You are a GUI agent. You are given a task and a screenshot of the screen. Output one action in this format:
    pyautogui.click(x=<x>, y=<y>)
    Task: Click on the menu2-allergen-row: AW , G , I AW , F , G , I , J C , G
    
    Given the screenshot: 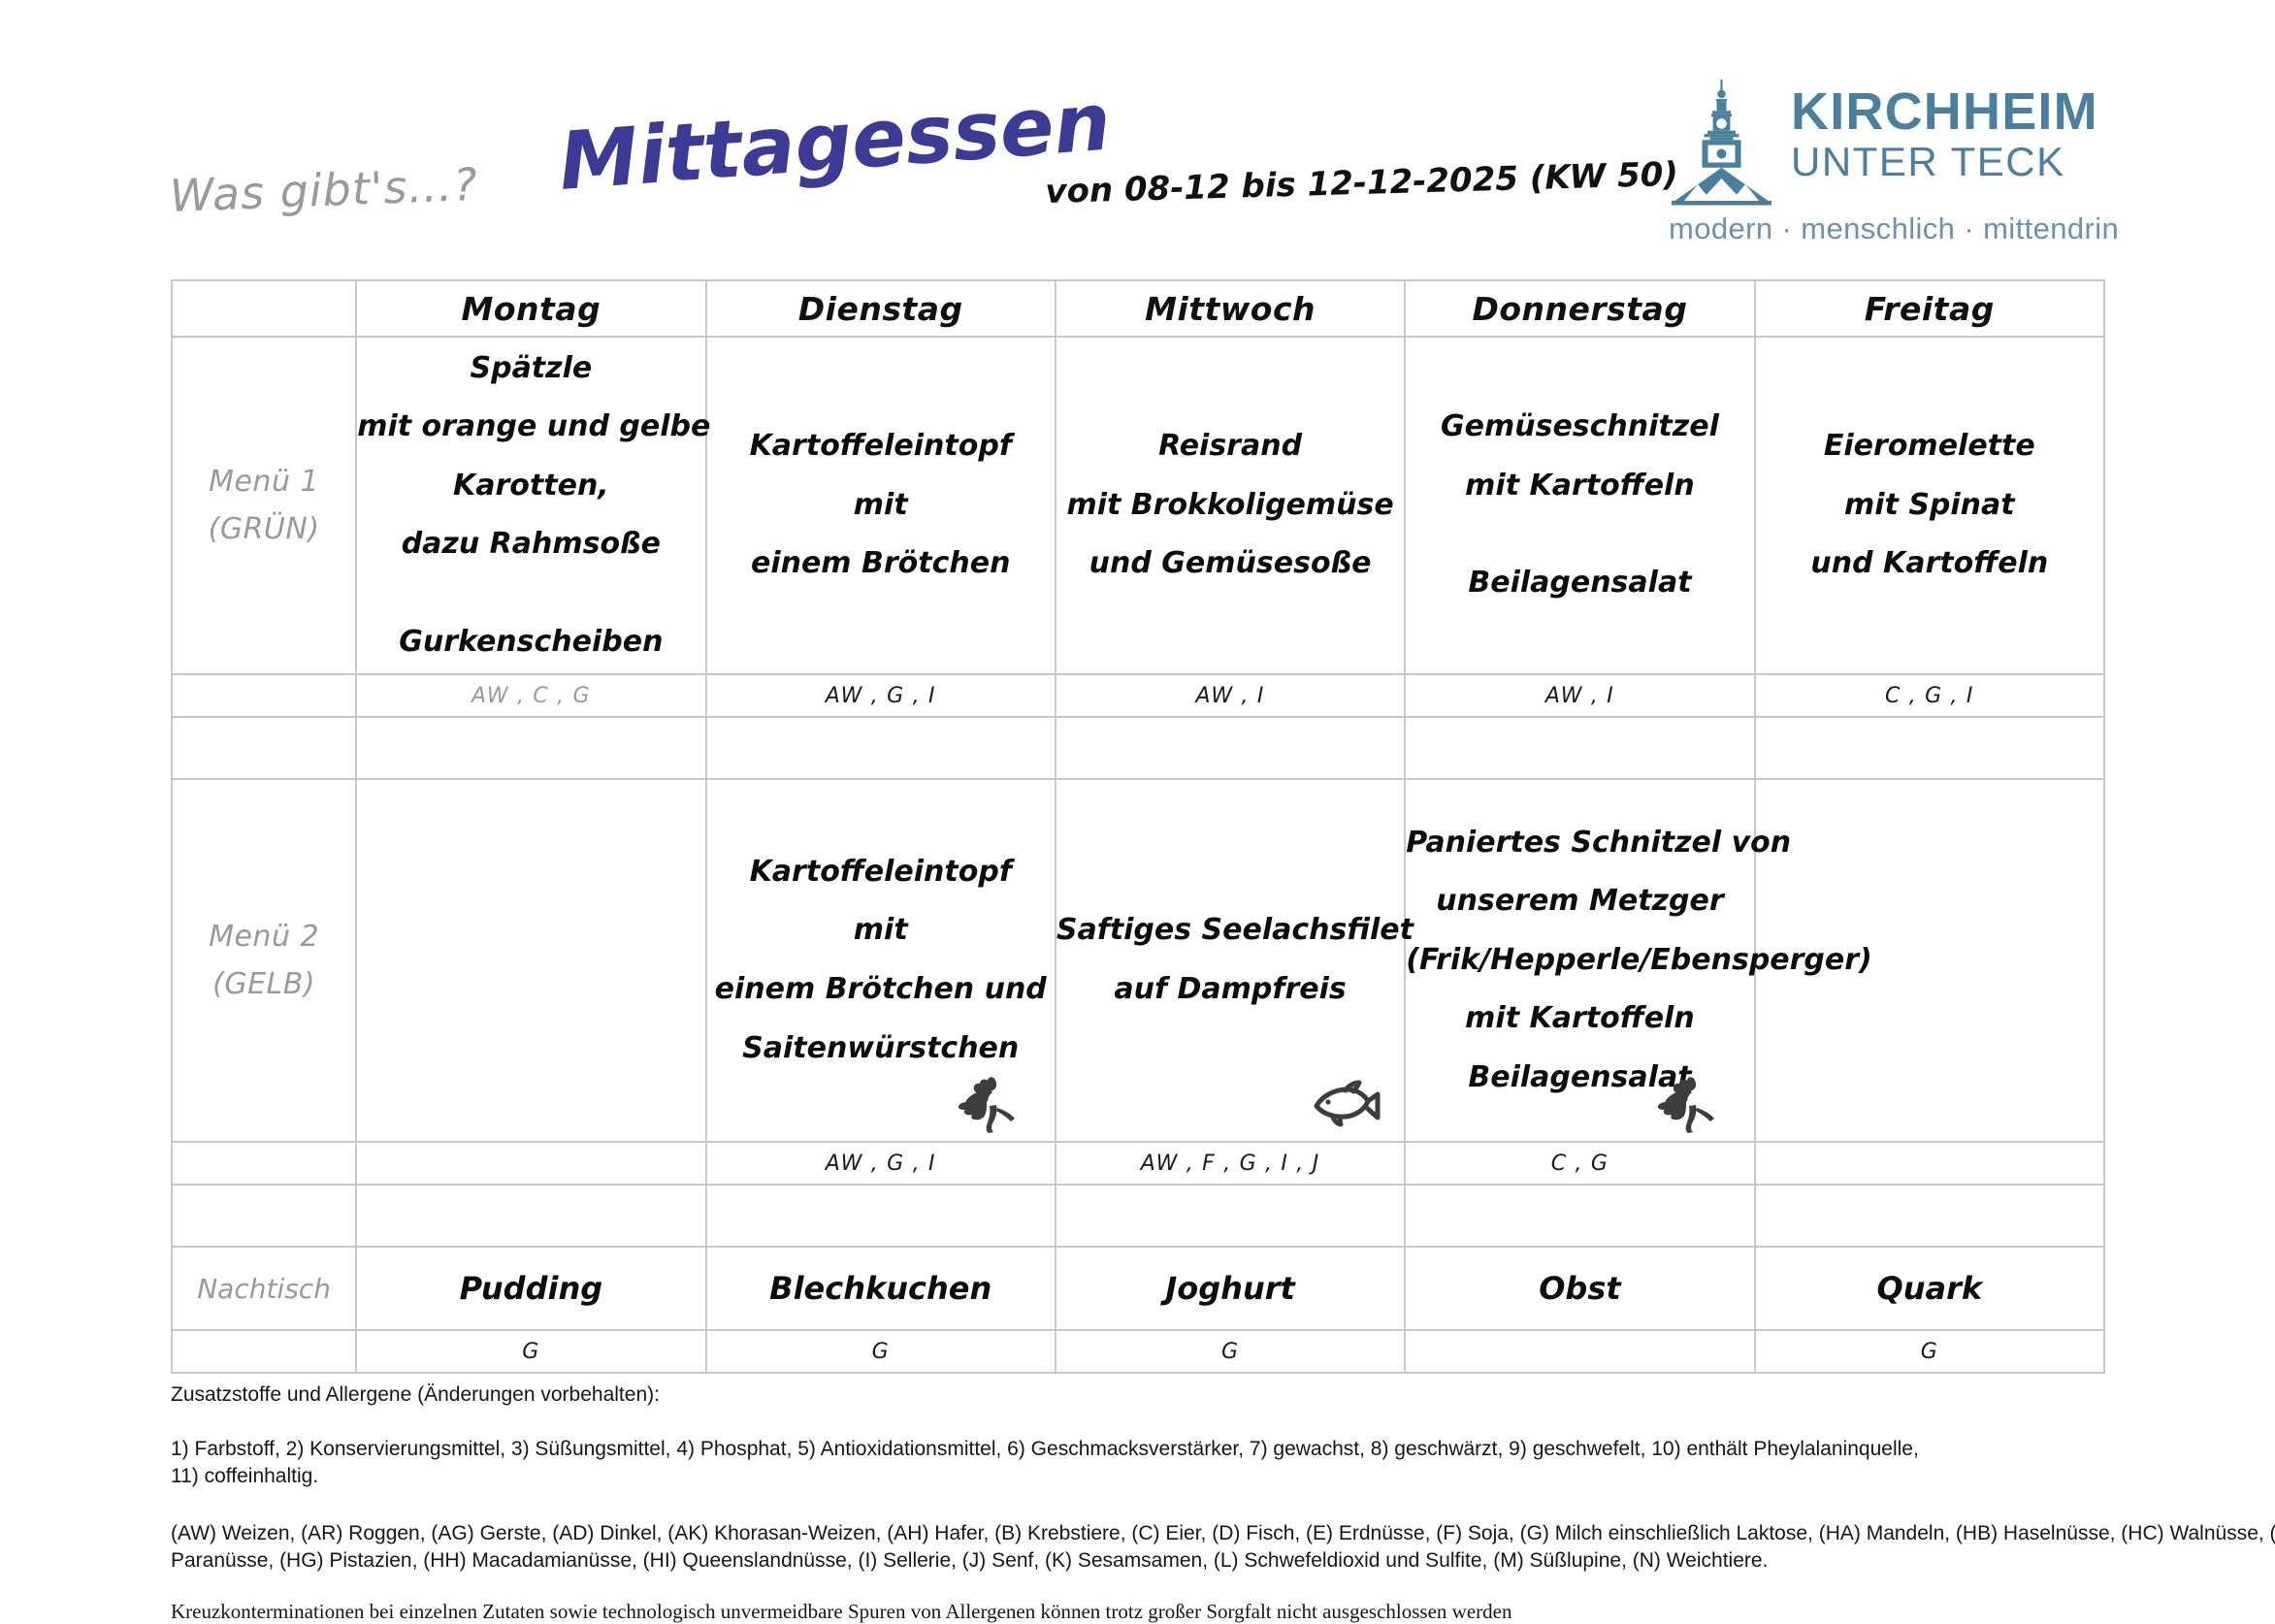 What is the action you would take?
    pyautogui.click(x=1138, y=1163)
    